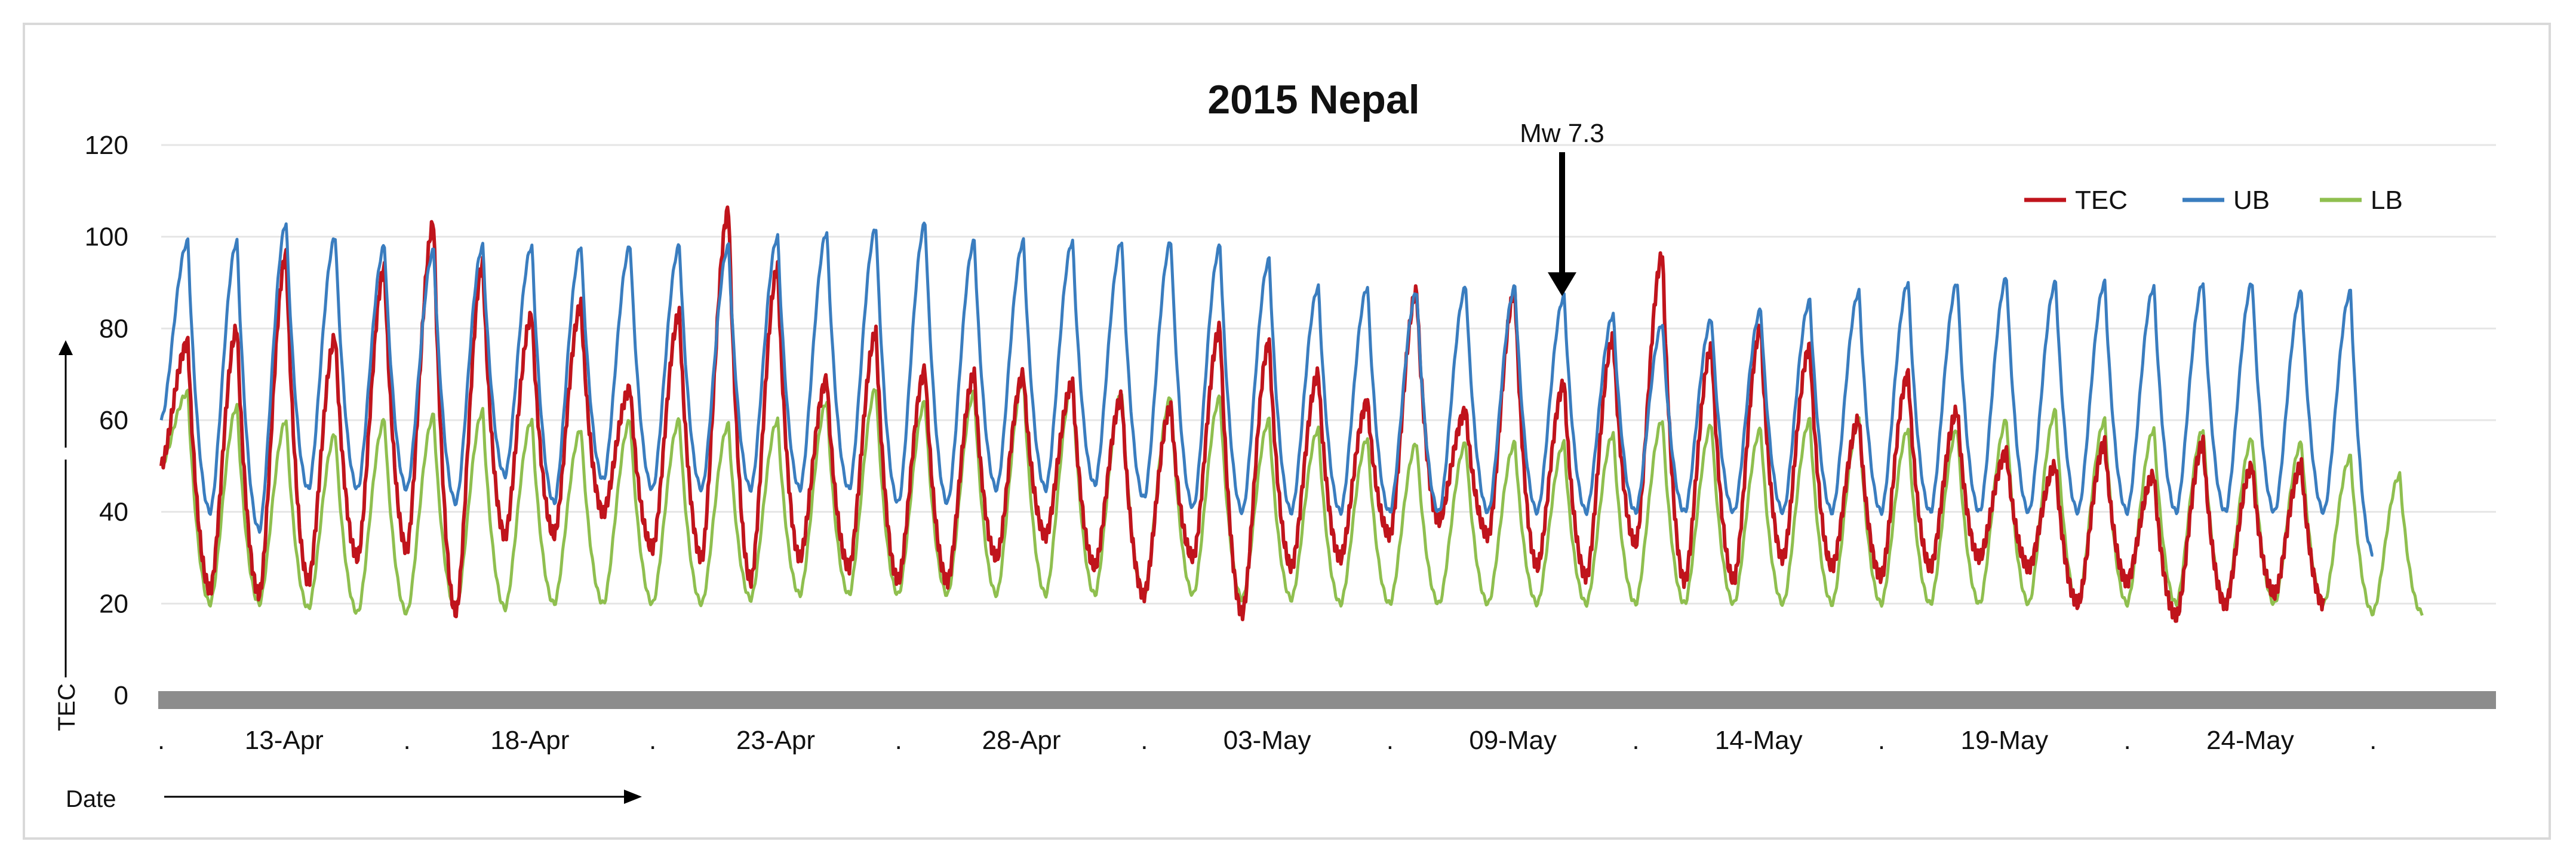  Describe the element at coordinates (775, 740) in the screenshot. I see `x-tick-label: 23-Apr` at that location.